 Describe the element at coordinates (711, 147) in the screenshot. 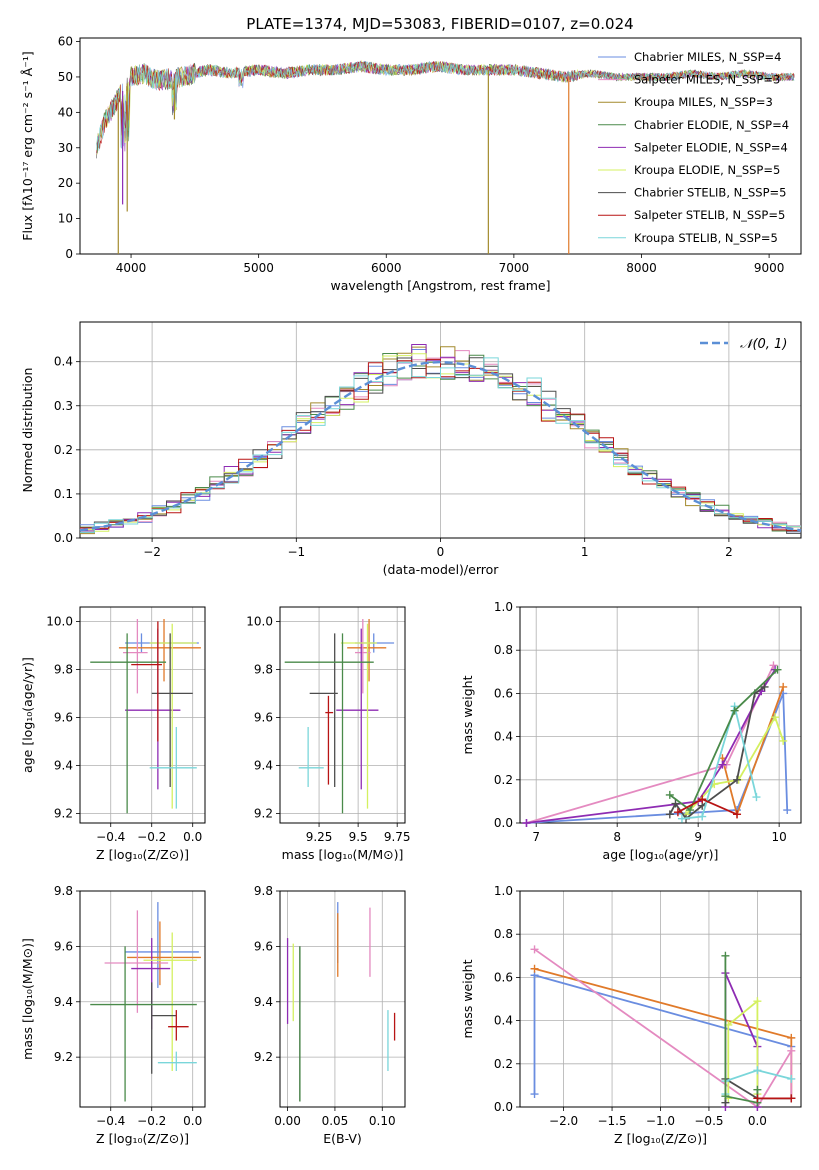

I see `legend-label: Salpeter ELODIE, N_SSP=4` at that location.